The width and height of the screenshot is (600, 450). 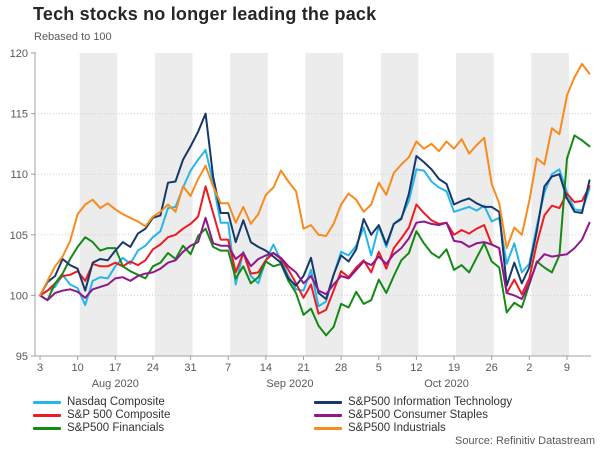 I want to click on chart-title: Tech stocks no longer leading the pack, so click(x=205, y=14).